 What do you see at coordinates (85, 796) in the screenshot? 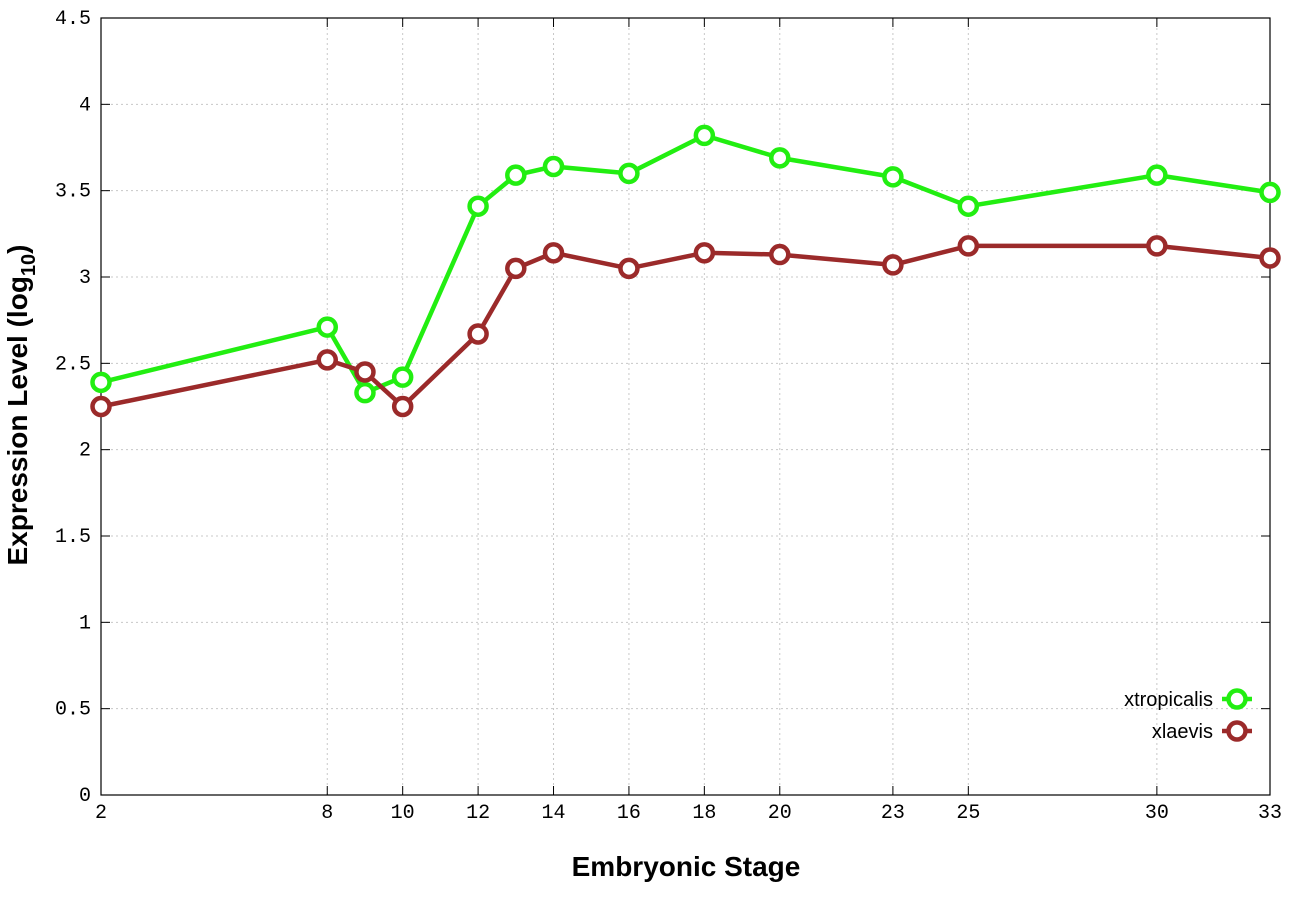
I see `y-tick-label: 0` at bounding box center [85, 796].